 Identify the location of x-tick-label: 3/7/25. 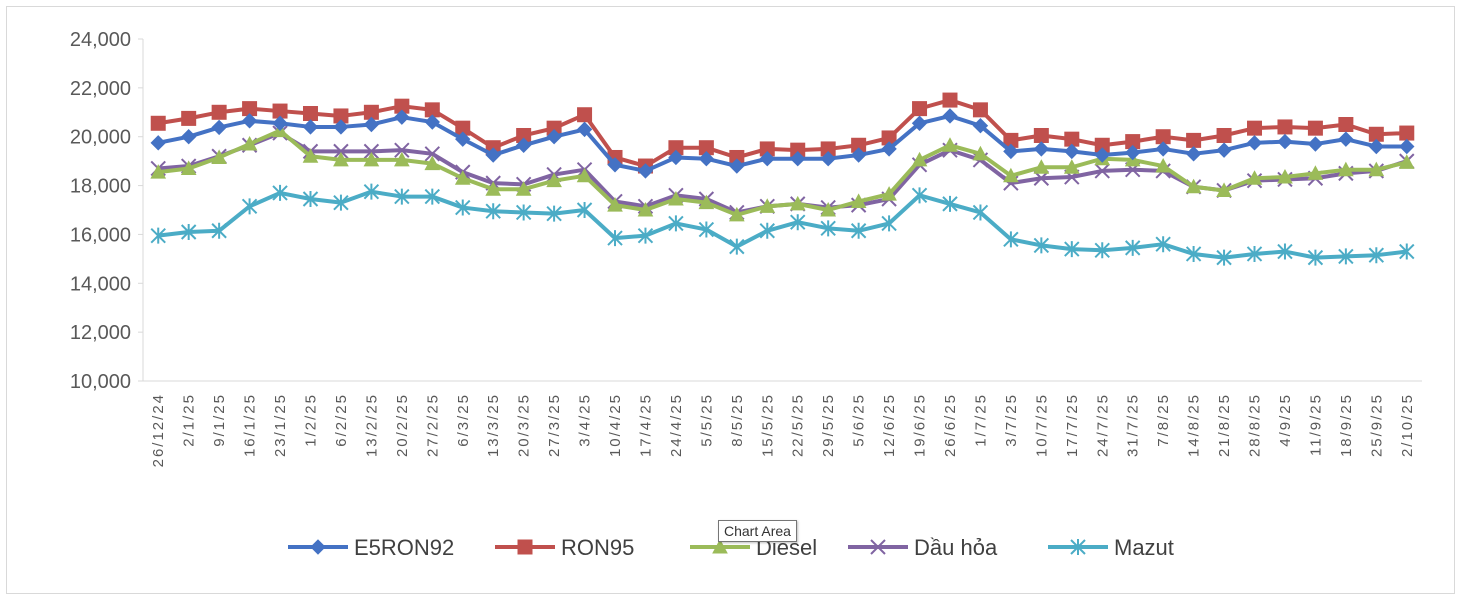
(1011, 420).